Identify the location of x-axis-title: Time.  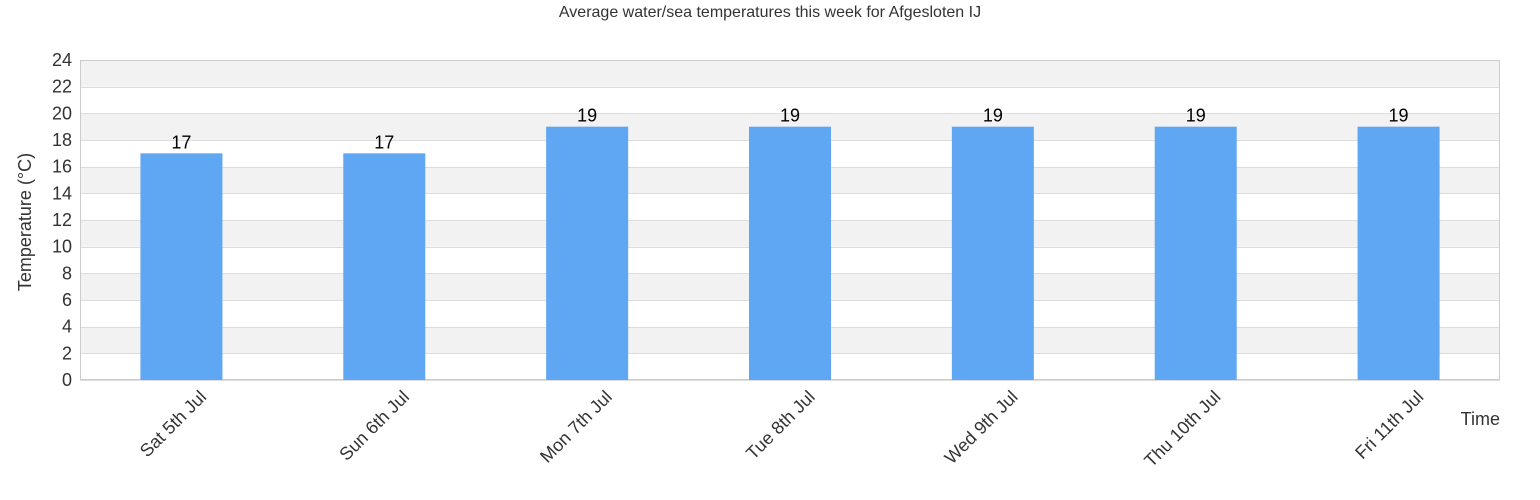
(1480, 419).